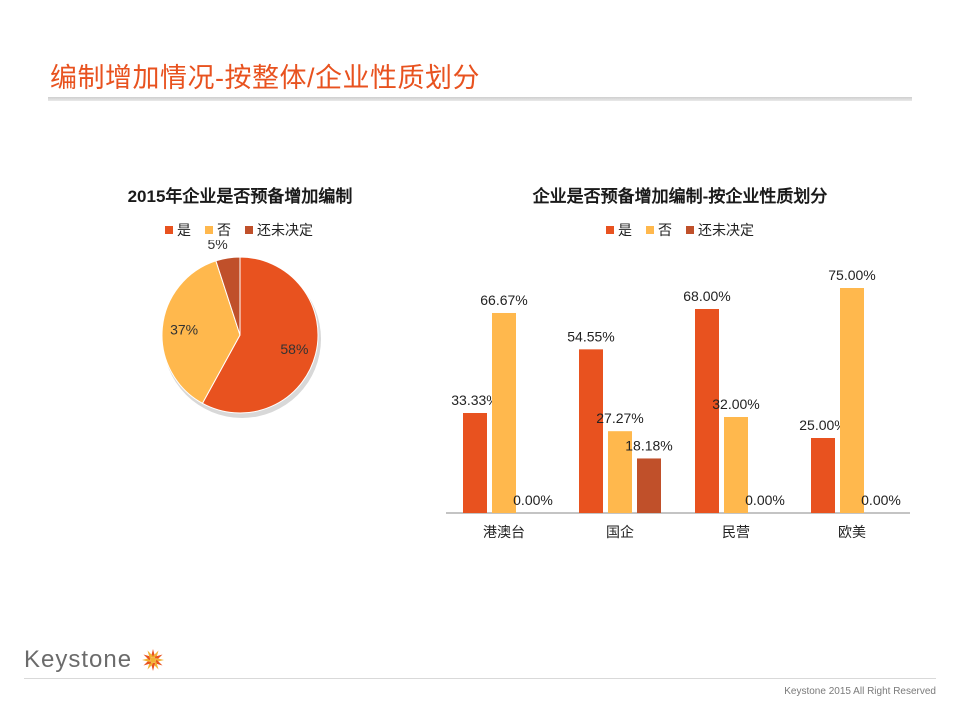  I want to click on bar-value-label: 27.27%, so click(619, 418).